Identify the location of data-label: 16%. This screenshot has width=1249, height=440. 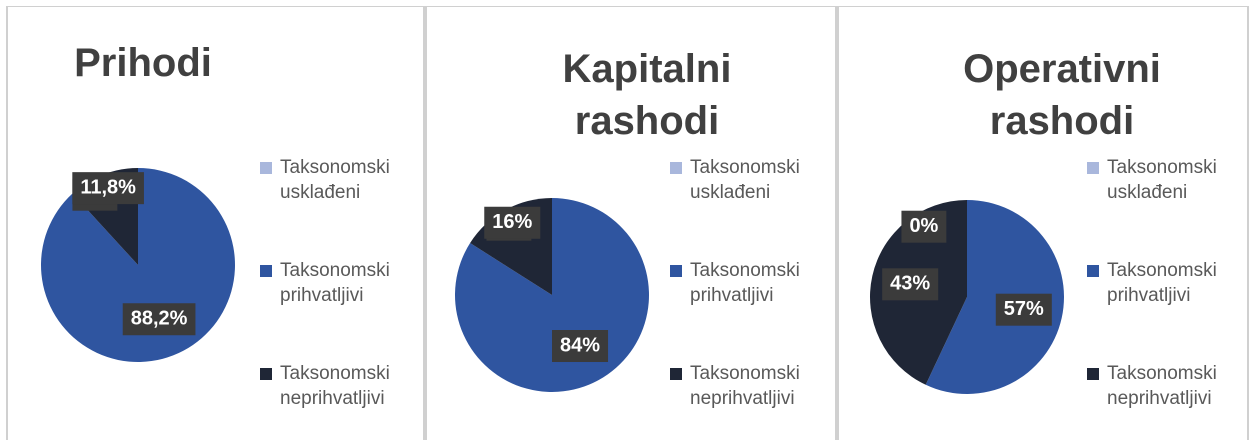
(512, 222).